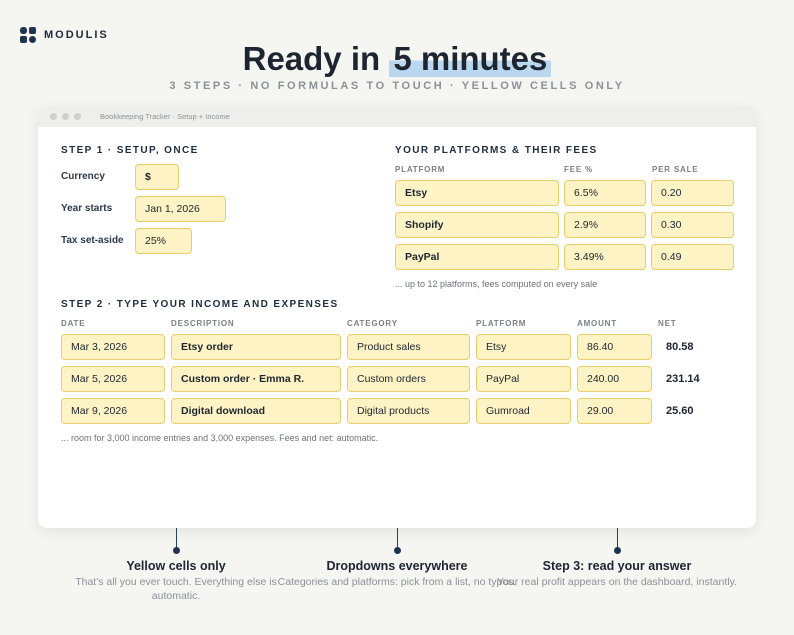 The width and height of the screenshot is (794, 635). I want to click on income-col-amount: AMOUNT, so click(597, 323).